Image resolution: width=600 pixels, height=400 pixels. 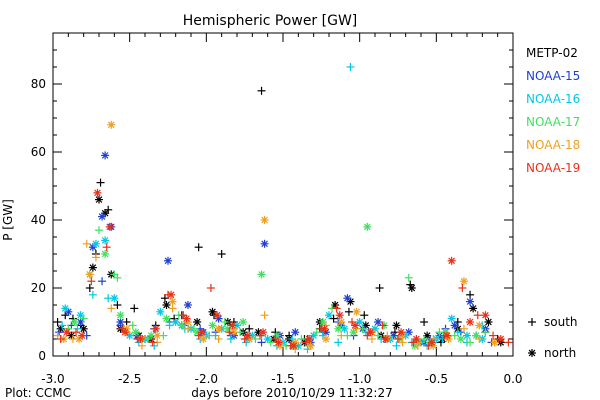 I want to click on legend-item: NOAA-15, so click(x=553, y=76).